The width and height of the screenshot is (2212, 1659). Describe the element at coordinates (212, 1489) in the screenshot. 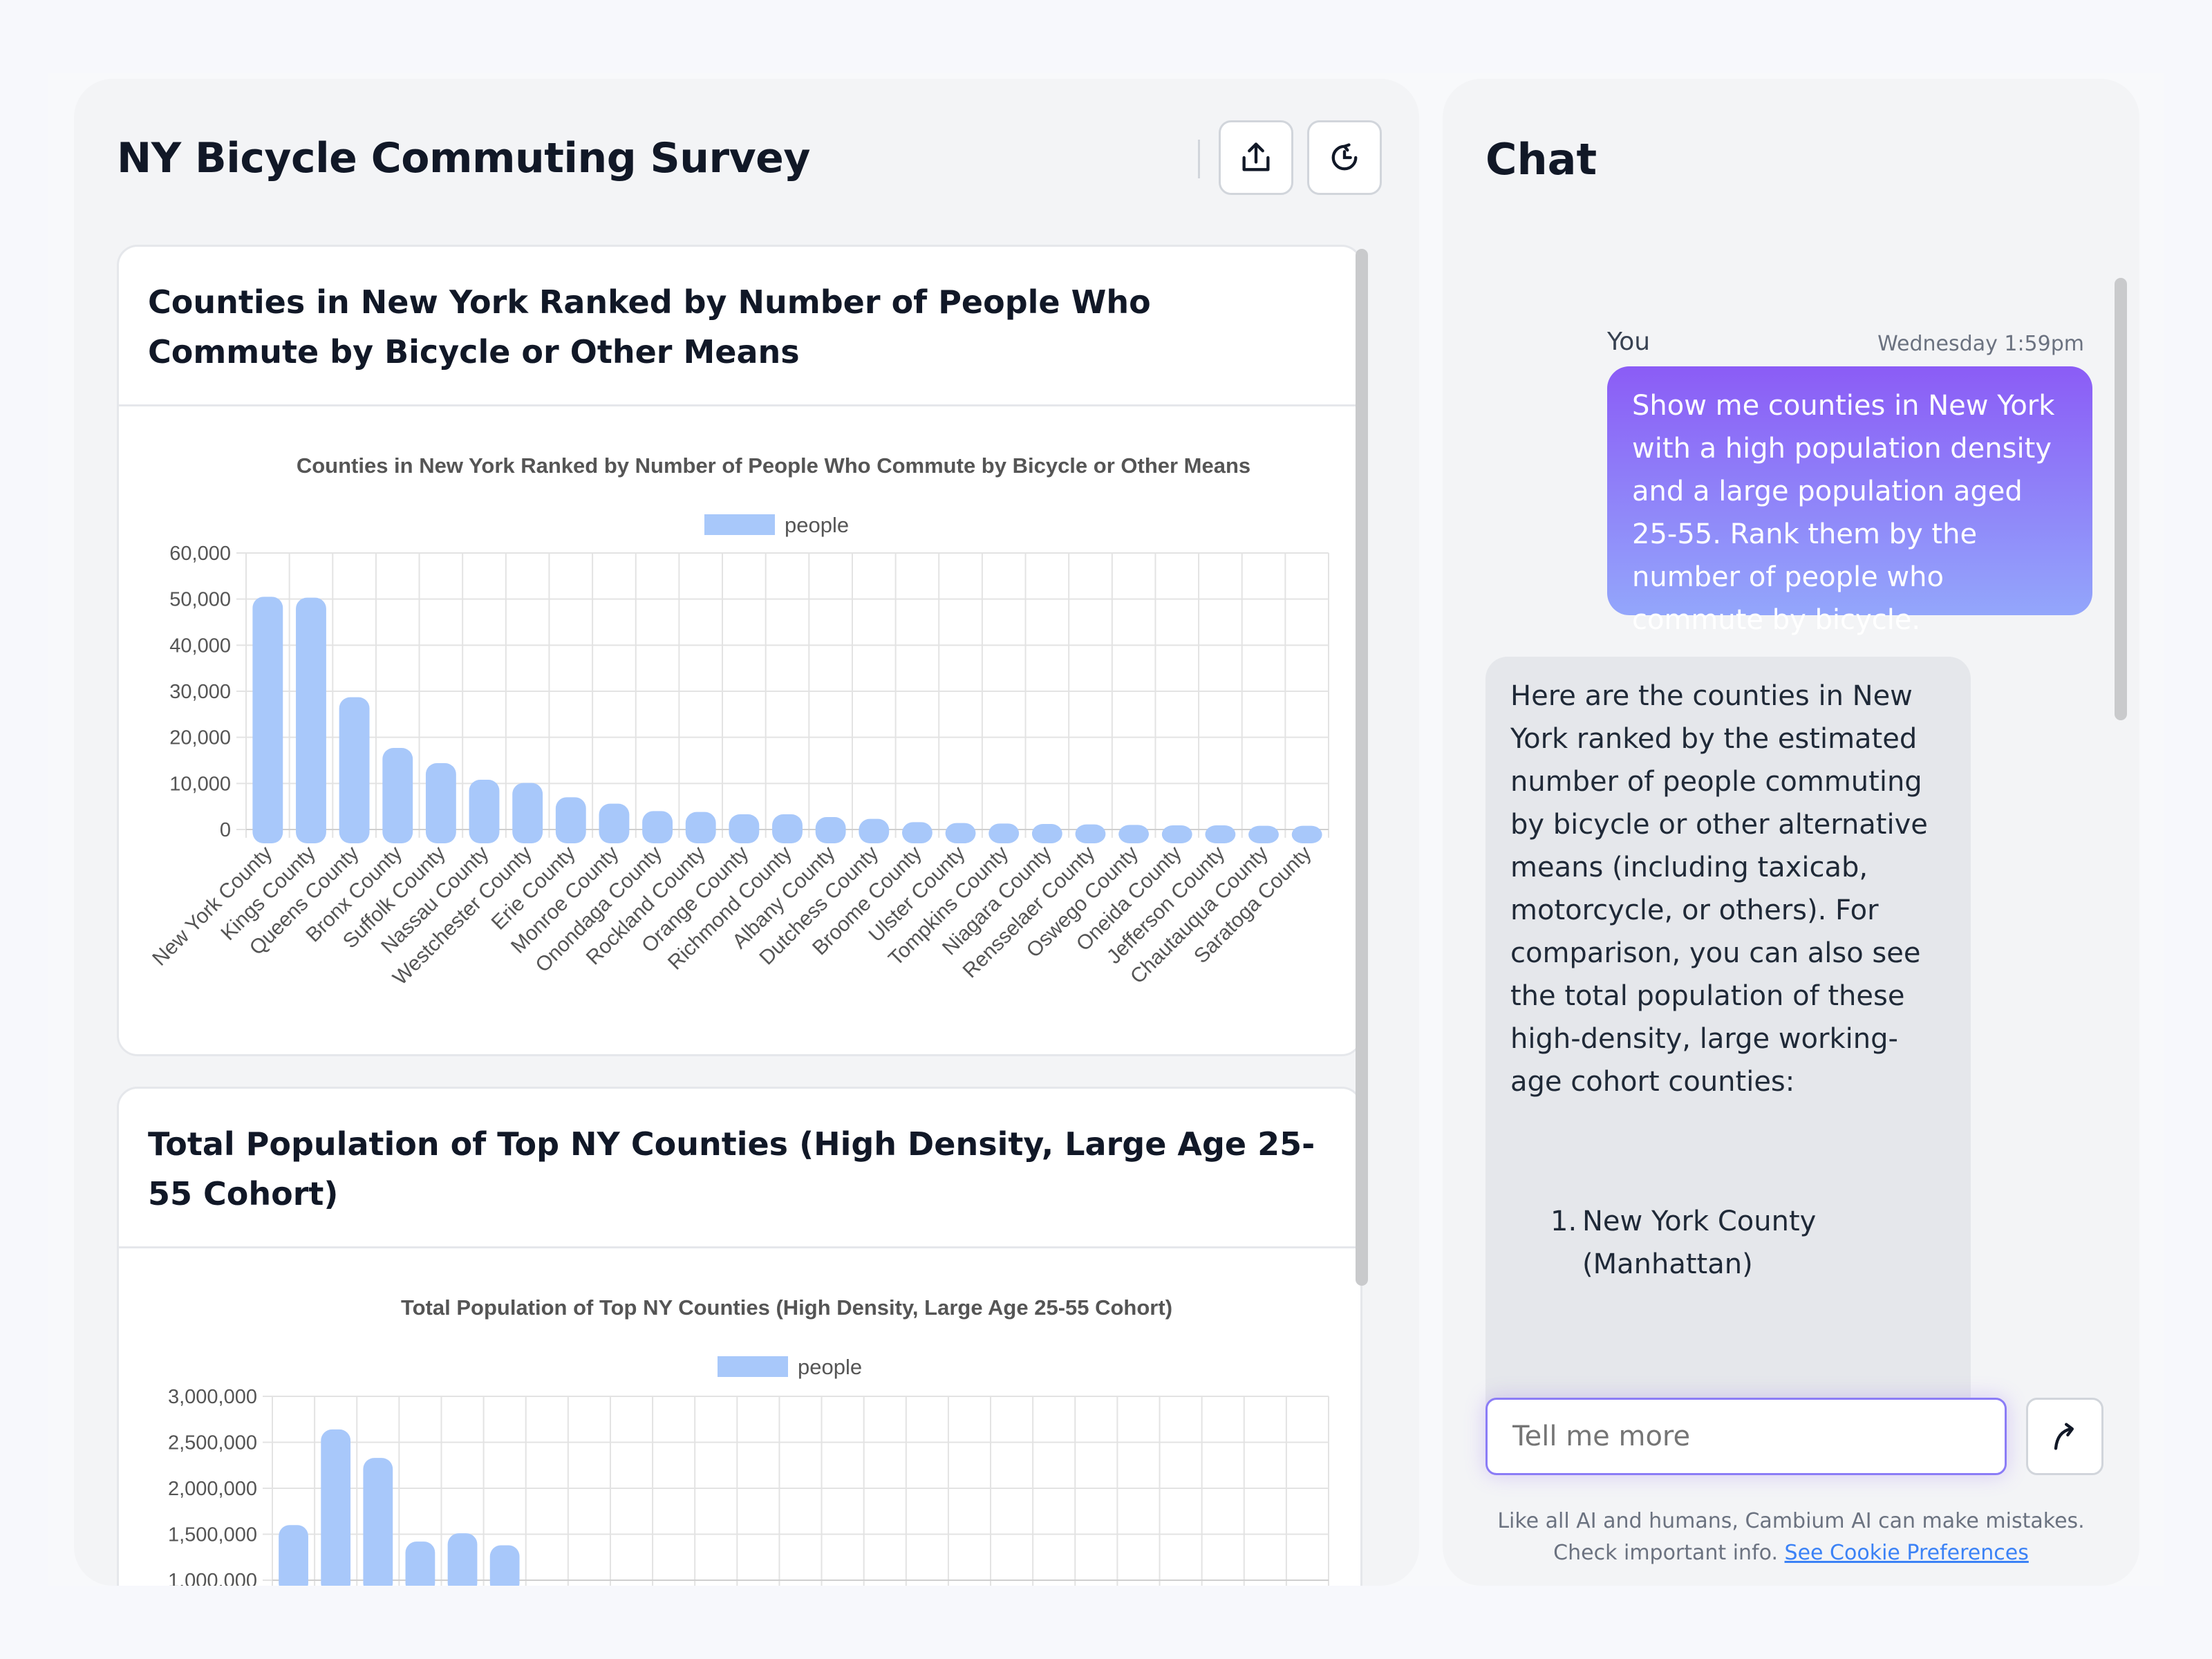

I see `y-tick-label: 2,000,000` at that location.